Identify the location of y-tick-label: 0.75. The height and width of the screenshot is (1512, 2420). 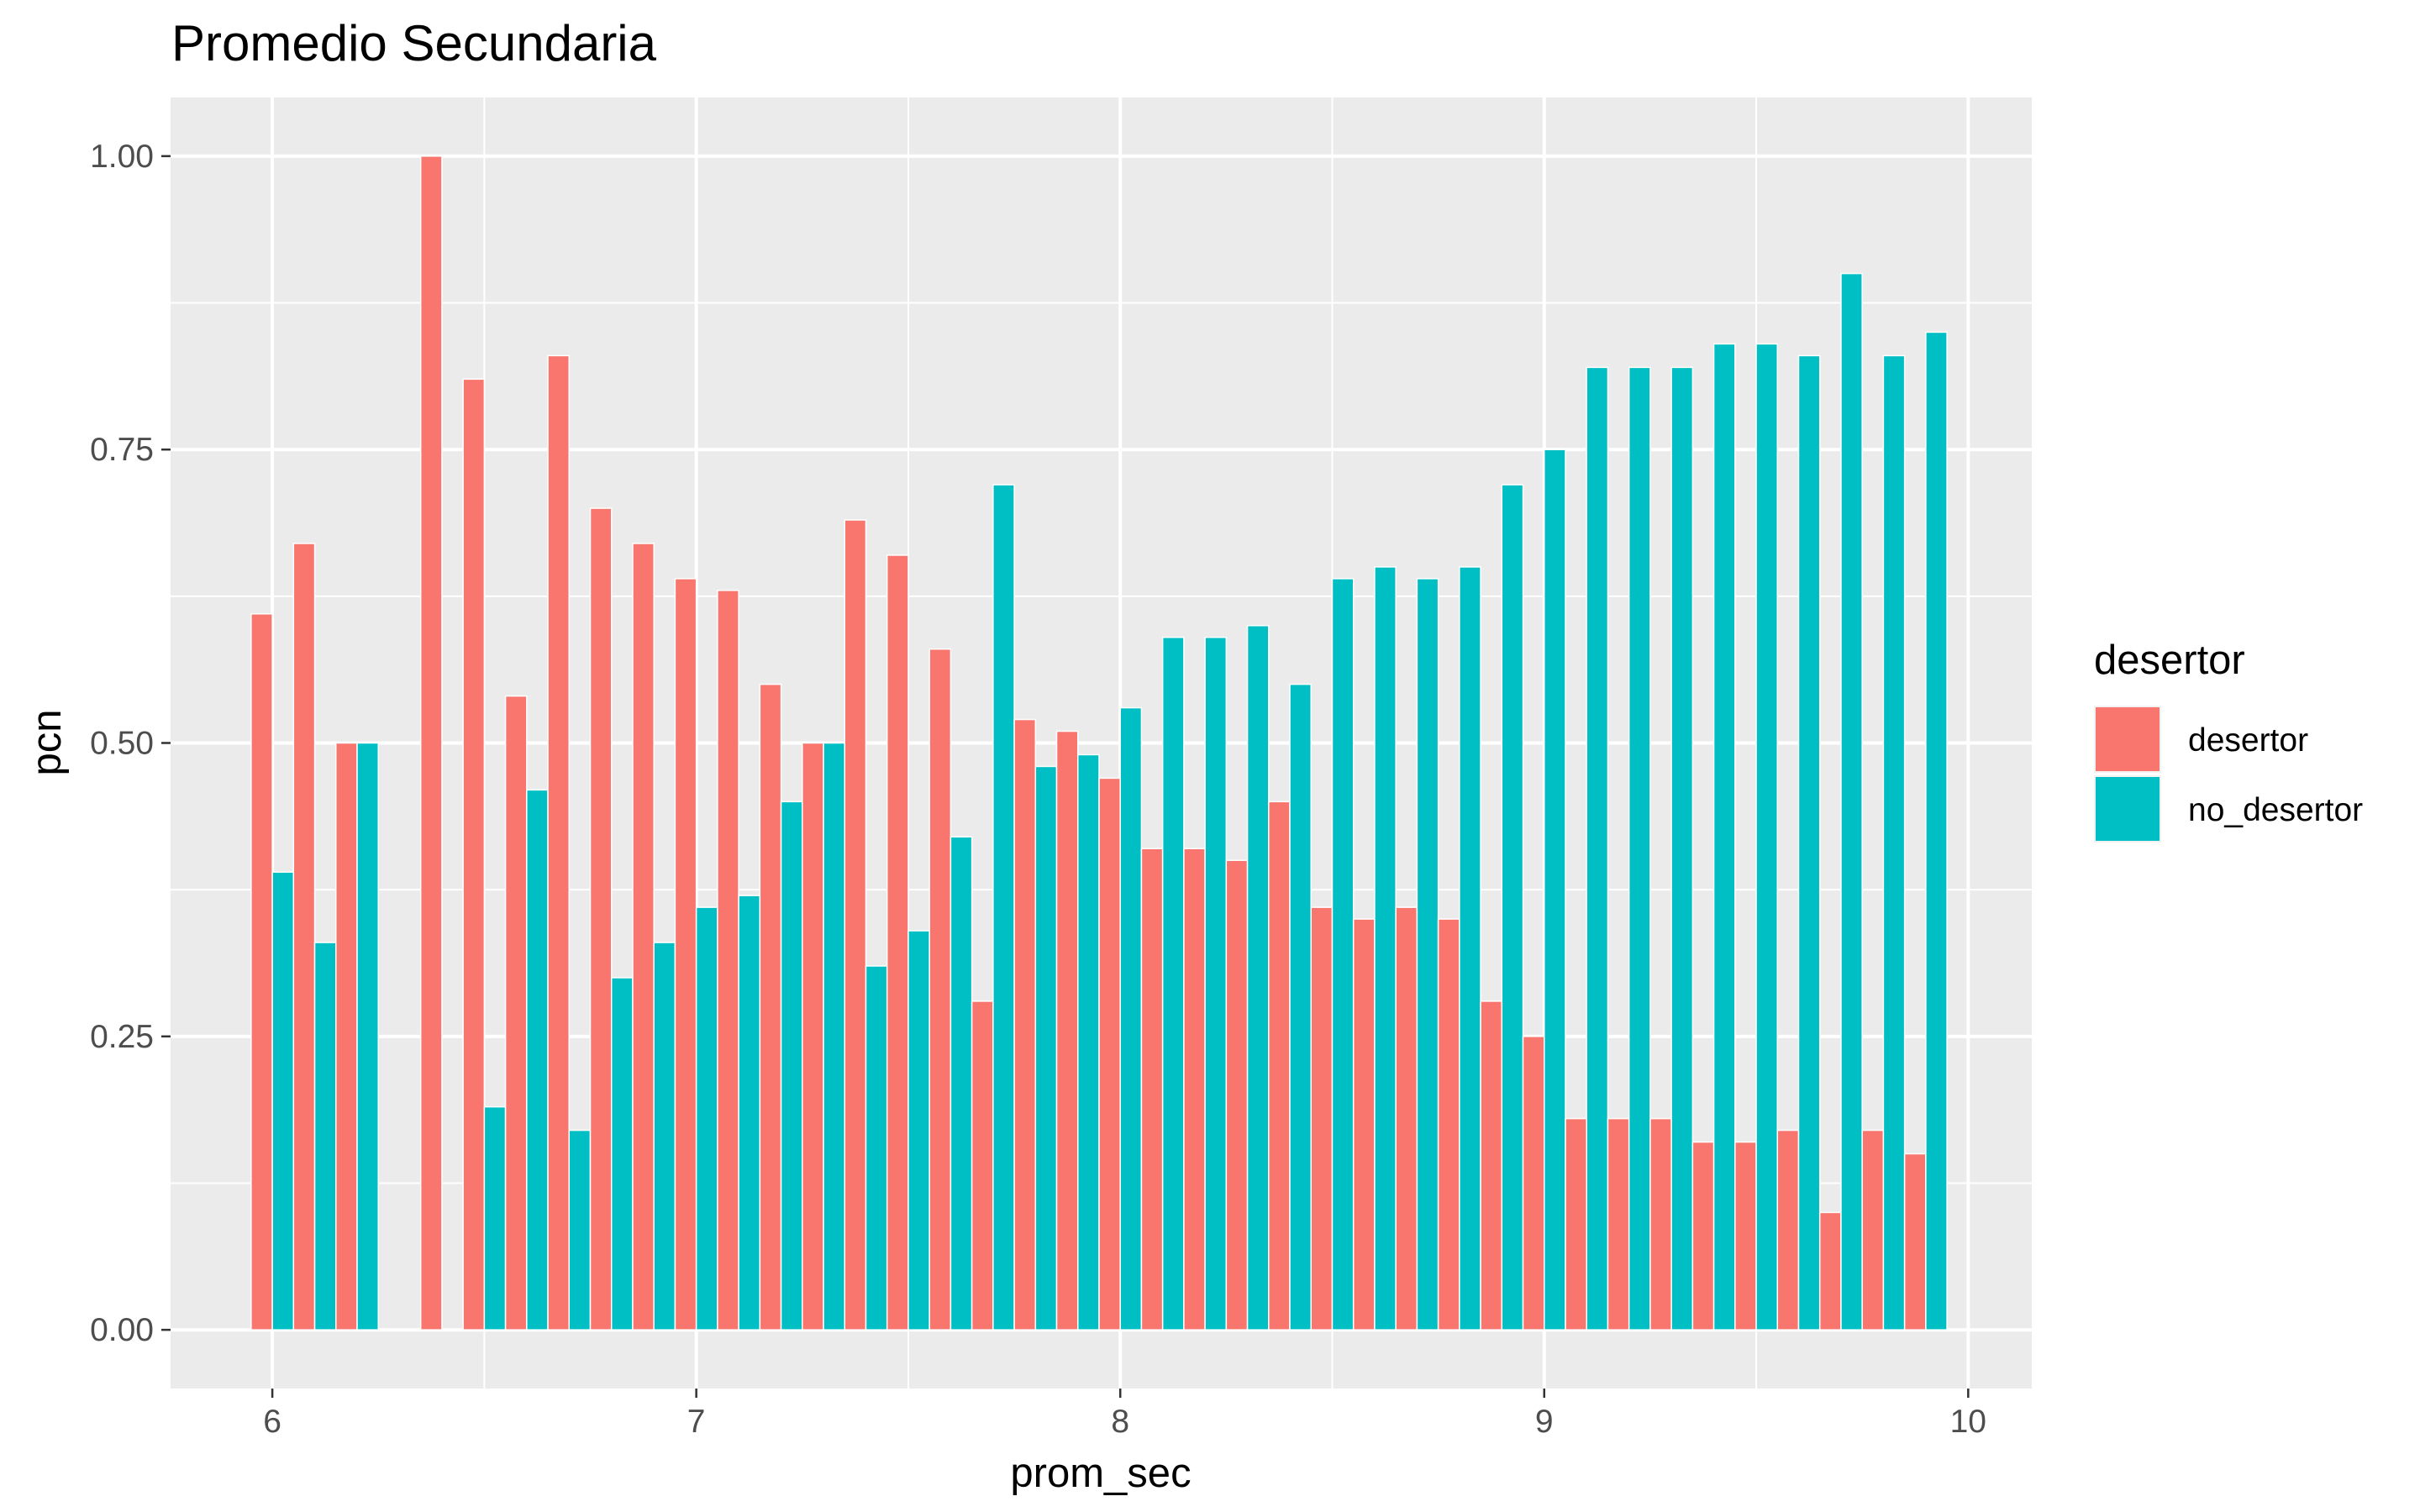
(122, 450).